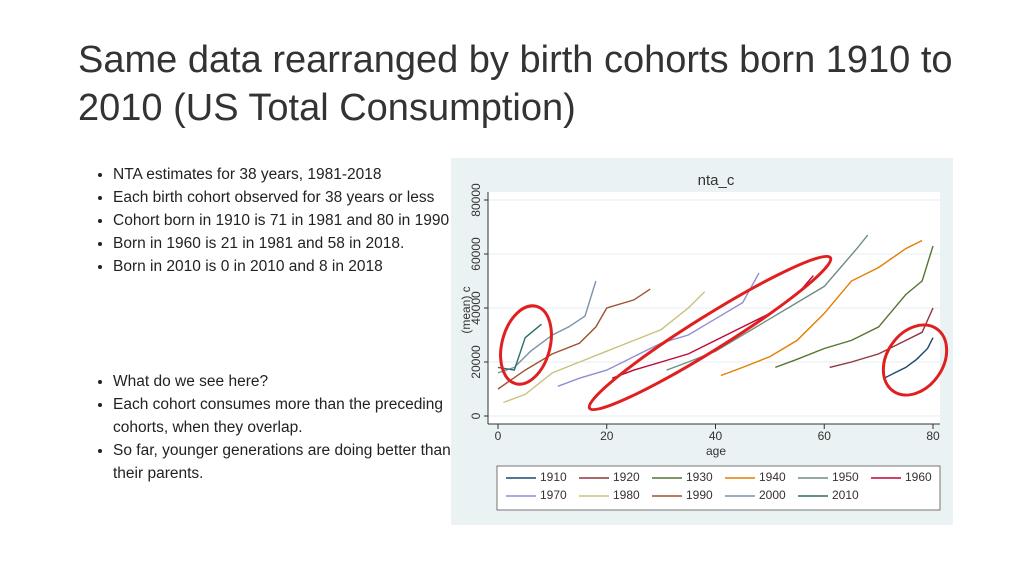 Image resolution: width=1024 pixels, height=576 pixels. What do you see at coordinates (825, 436) in the screenshot?
I see `x-tick-label: 60` at bounding box center [825, 436].